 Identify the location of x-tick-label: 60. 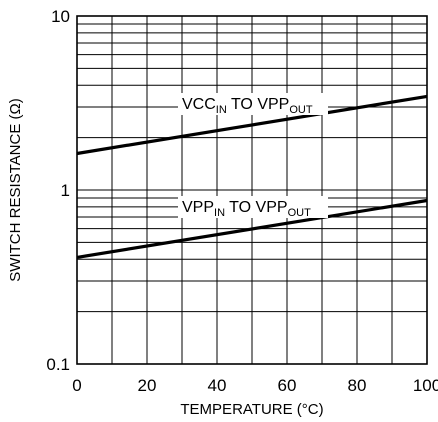
(287, 385).